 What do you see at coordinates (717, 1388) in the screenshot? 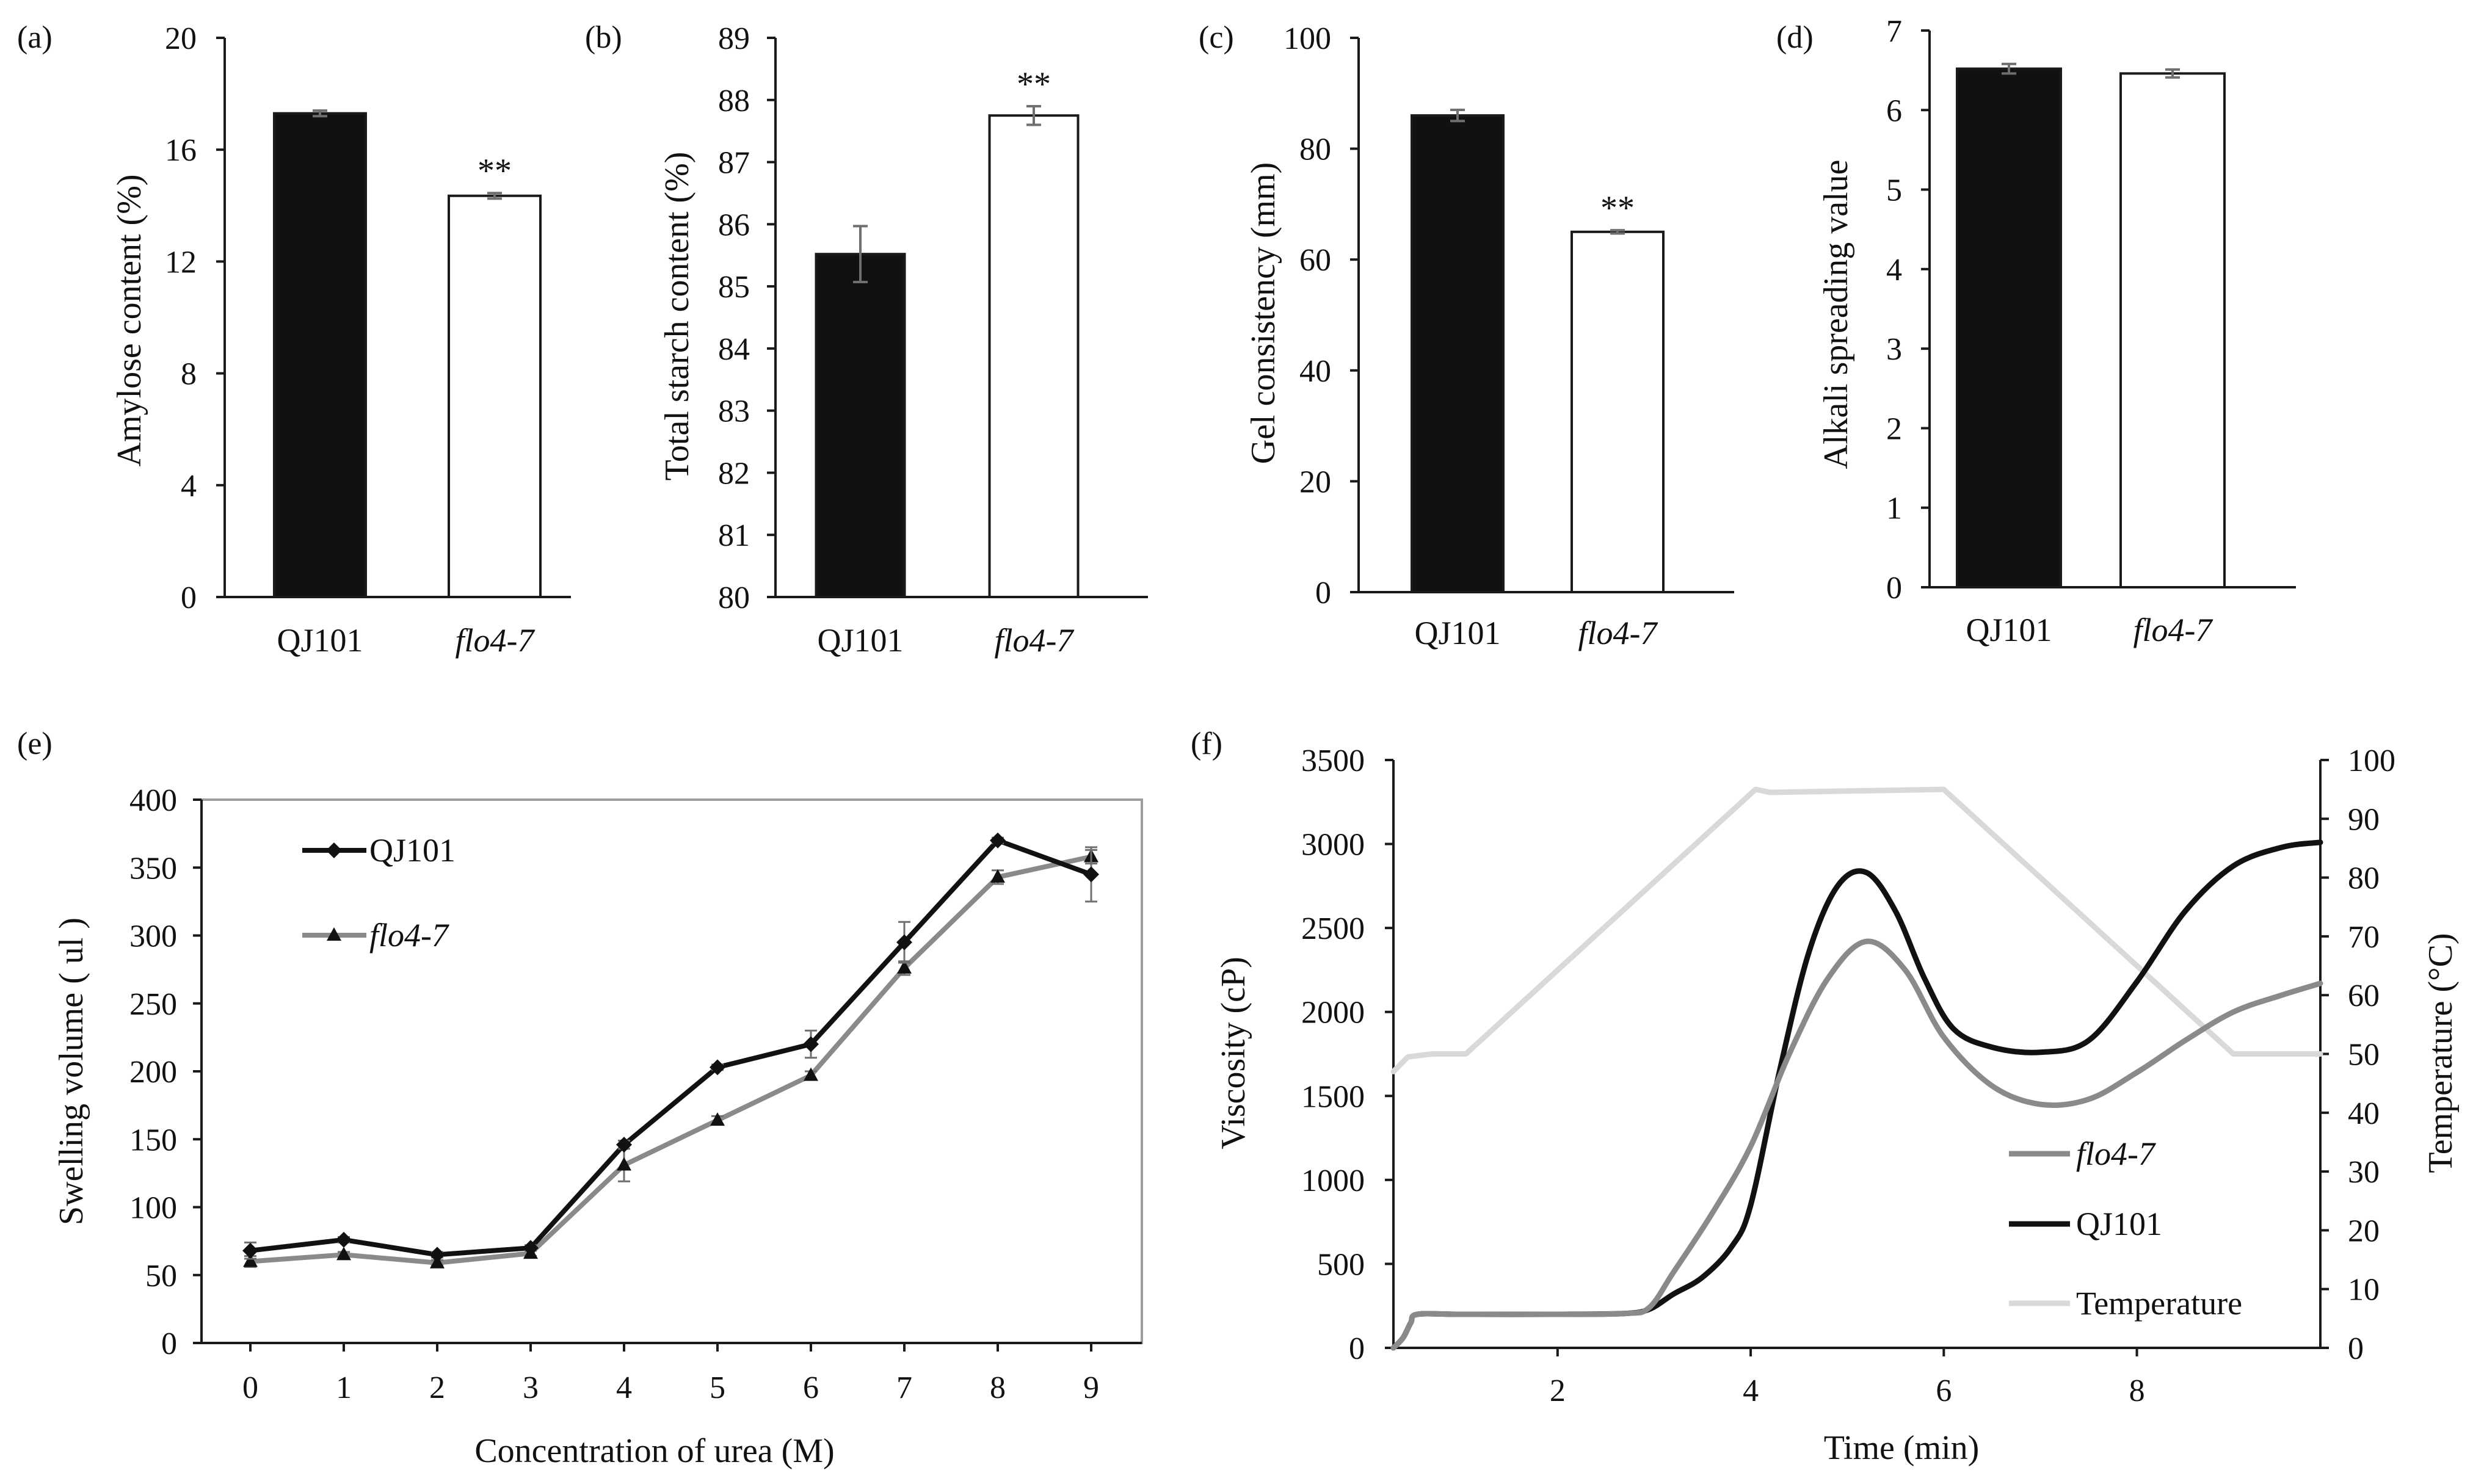
I see `x-tick-label: 5` at bounding box center [717, 1388].